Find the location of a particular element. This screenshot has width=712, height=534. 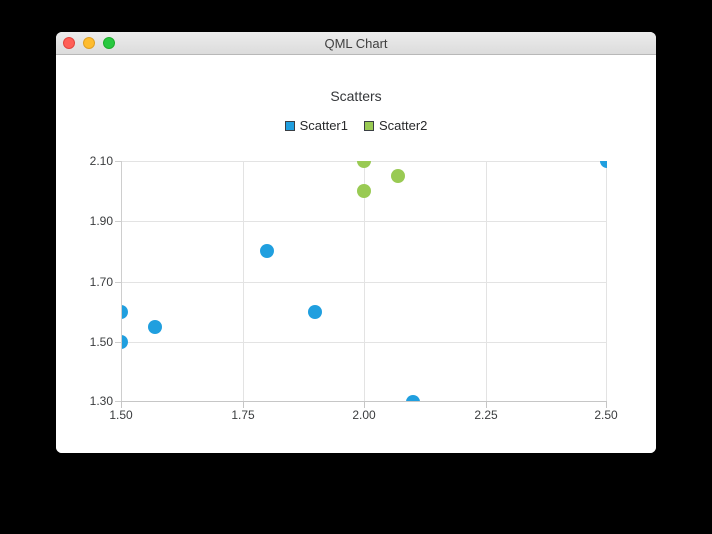

traffic-lights is located at coordinates (89, 43).